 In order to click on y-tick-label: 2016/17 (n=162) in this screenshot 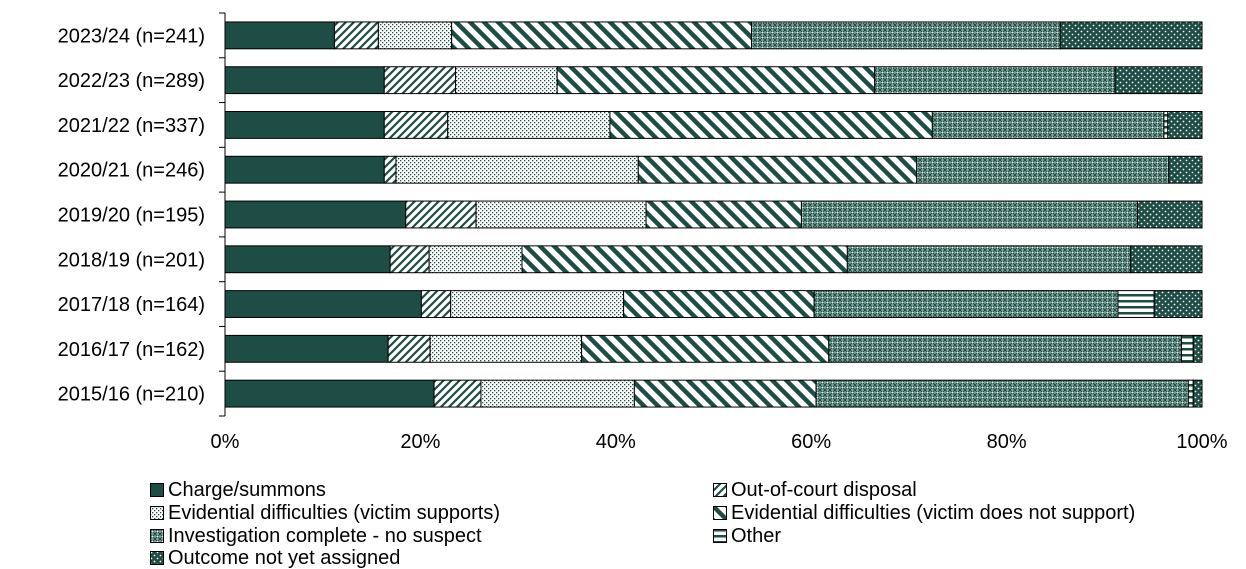, I will do `click(131, 350)`.